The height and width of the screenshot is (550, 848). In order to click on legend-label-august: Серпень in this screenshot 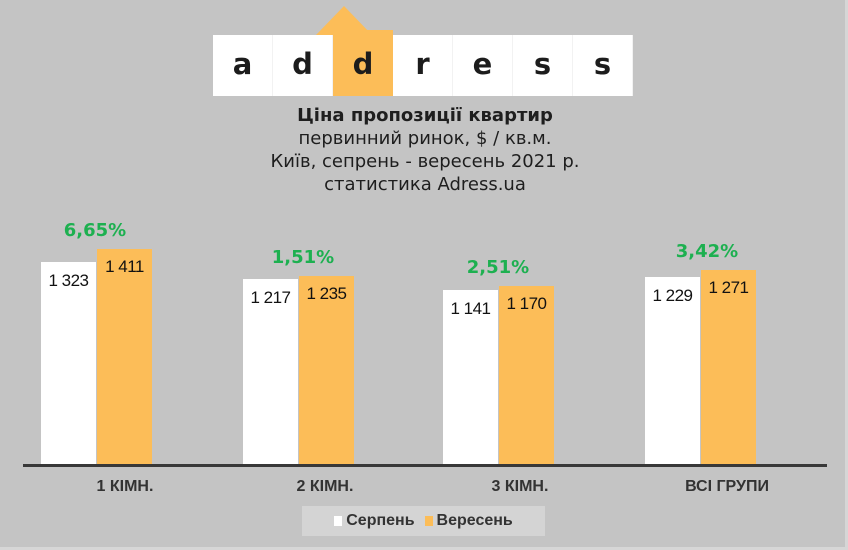, I will do `click(380, 520)`.